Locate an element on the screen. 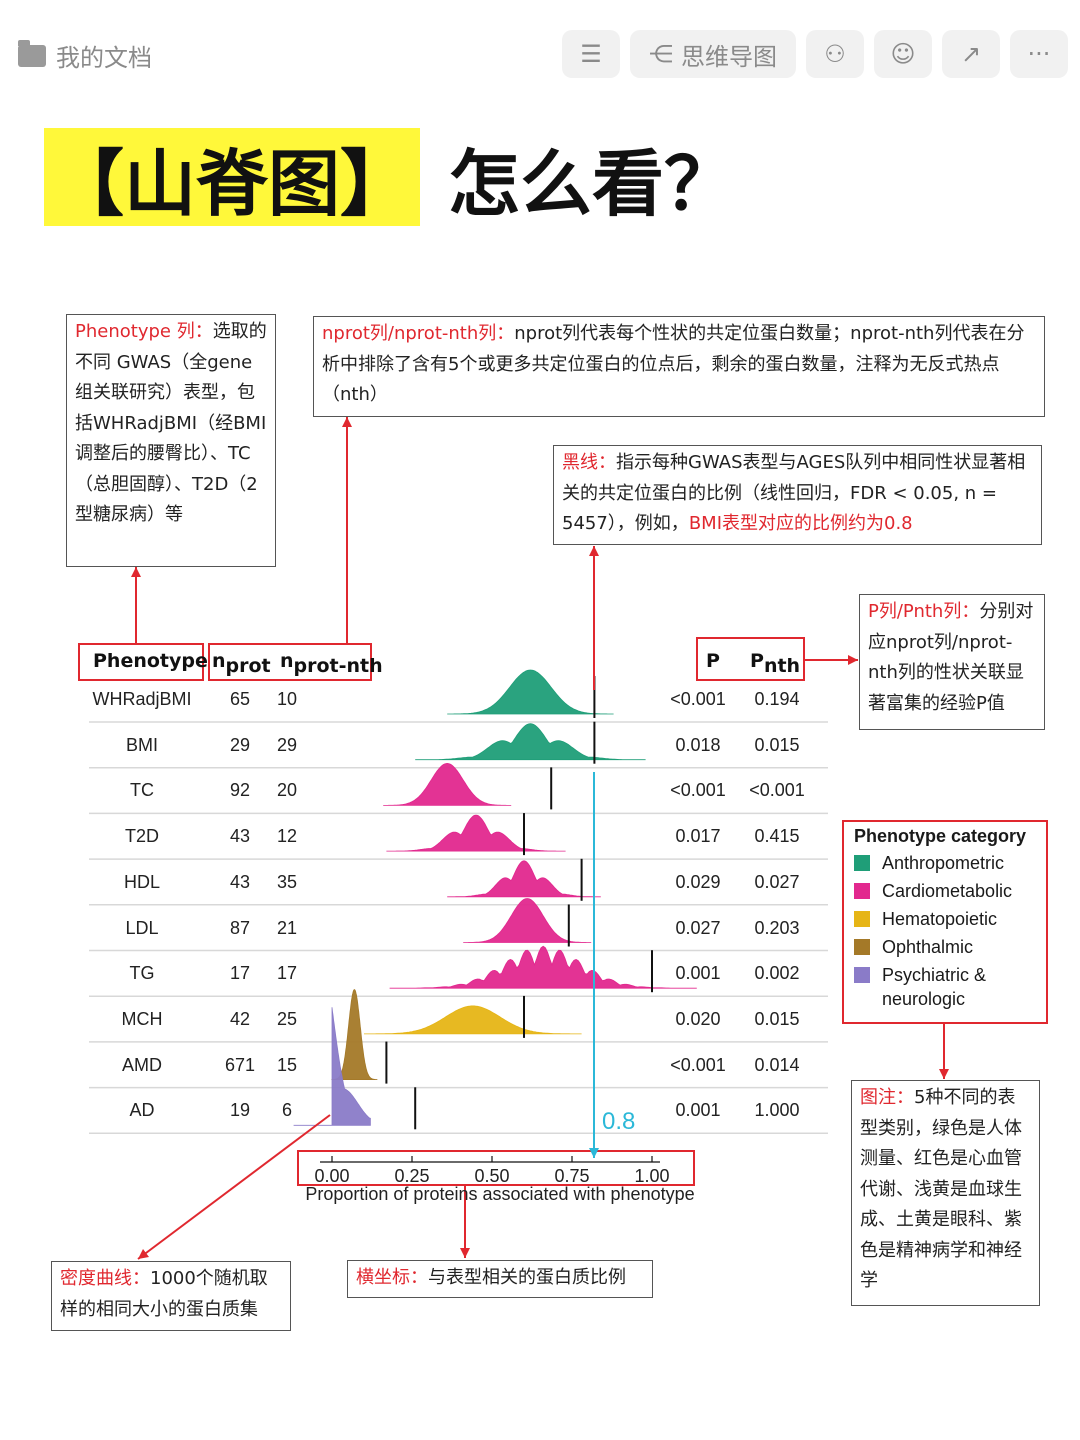 The width and height of the screenshot is (1080, 1440). arrow-black-line-head is located at coordinates (594, 551).